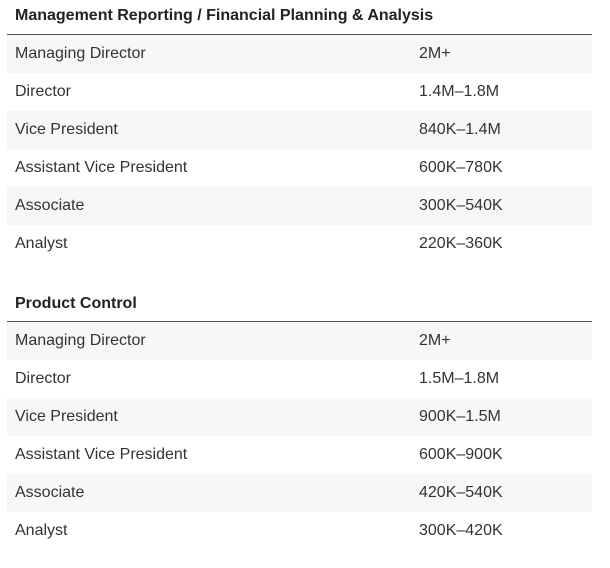  What do you see at coordinates (299, 493) in the screenshot?
I see `table-row: Associate 420K–540K` at bounding box center [299, 493].